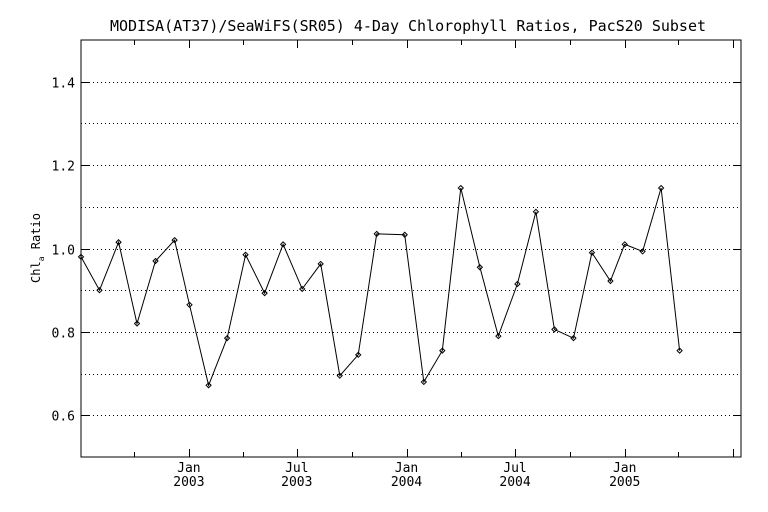 This screenshot has height=512, width=768. Describe the element at coordinates (63, 417) in the screenshot. I see `y-tick-label: 0.6` at that location.